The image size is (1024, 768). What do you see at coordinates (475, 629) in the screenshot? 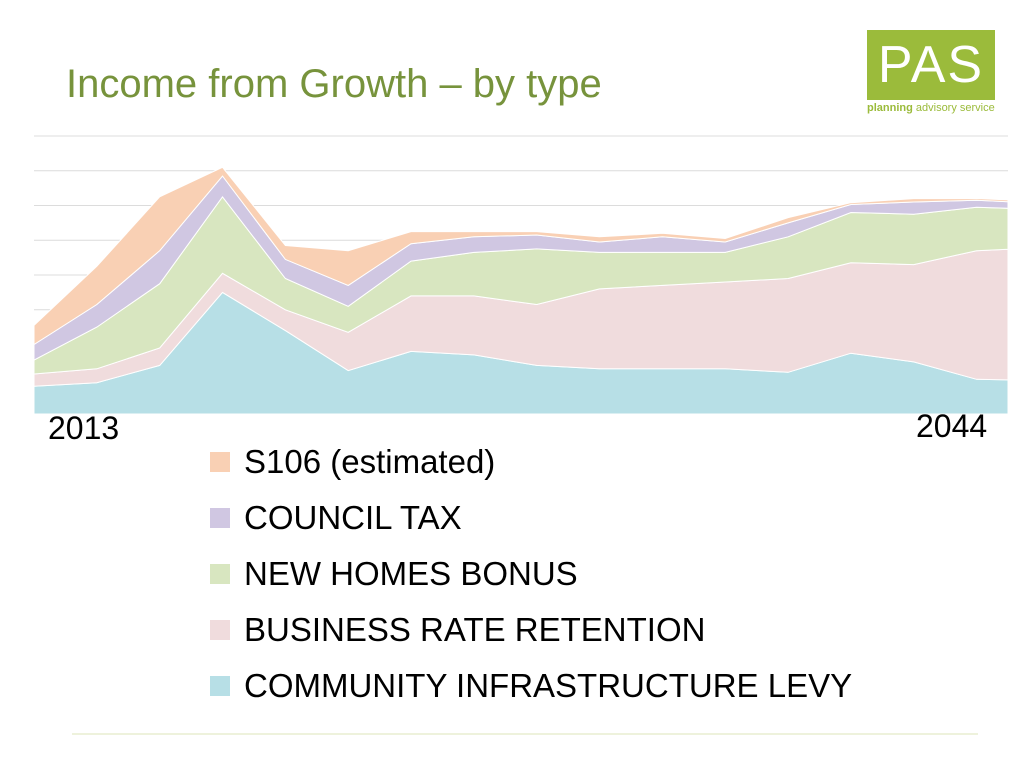
I see `legend-label: BUSINESS RATE RETENTION` at bounding box center [475, 629].